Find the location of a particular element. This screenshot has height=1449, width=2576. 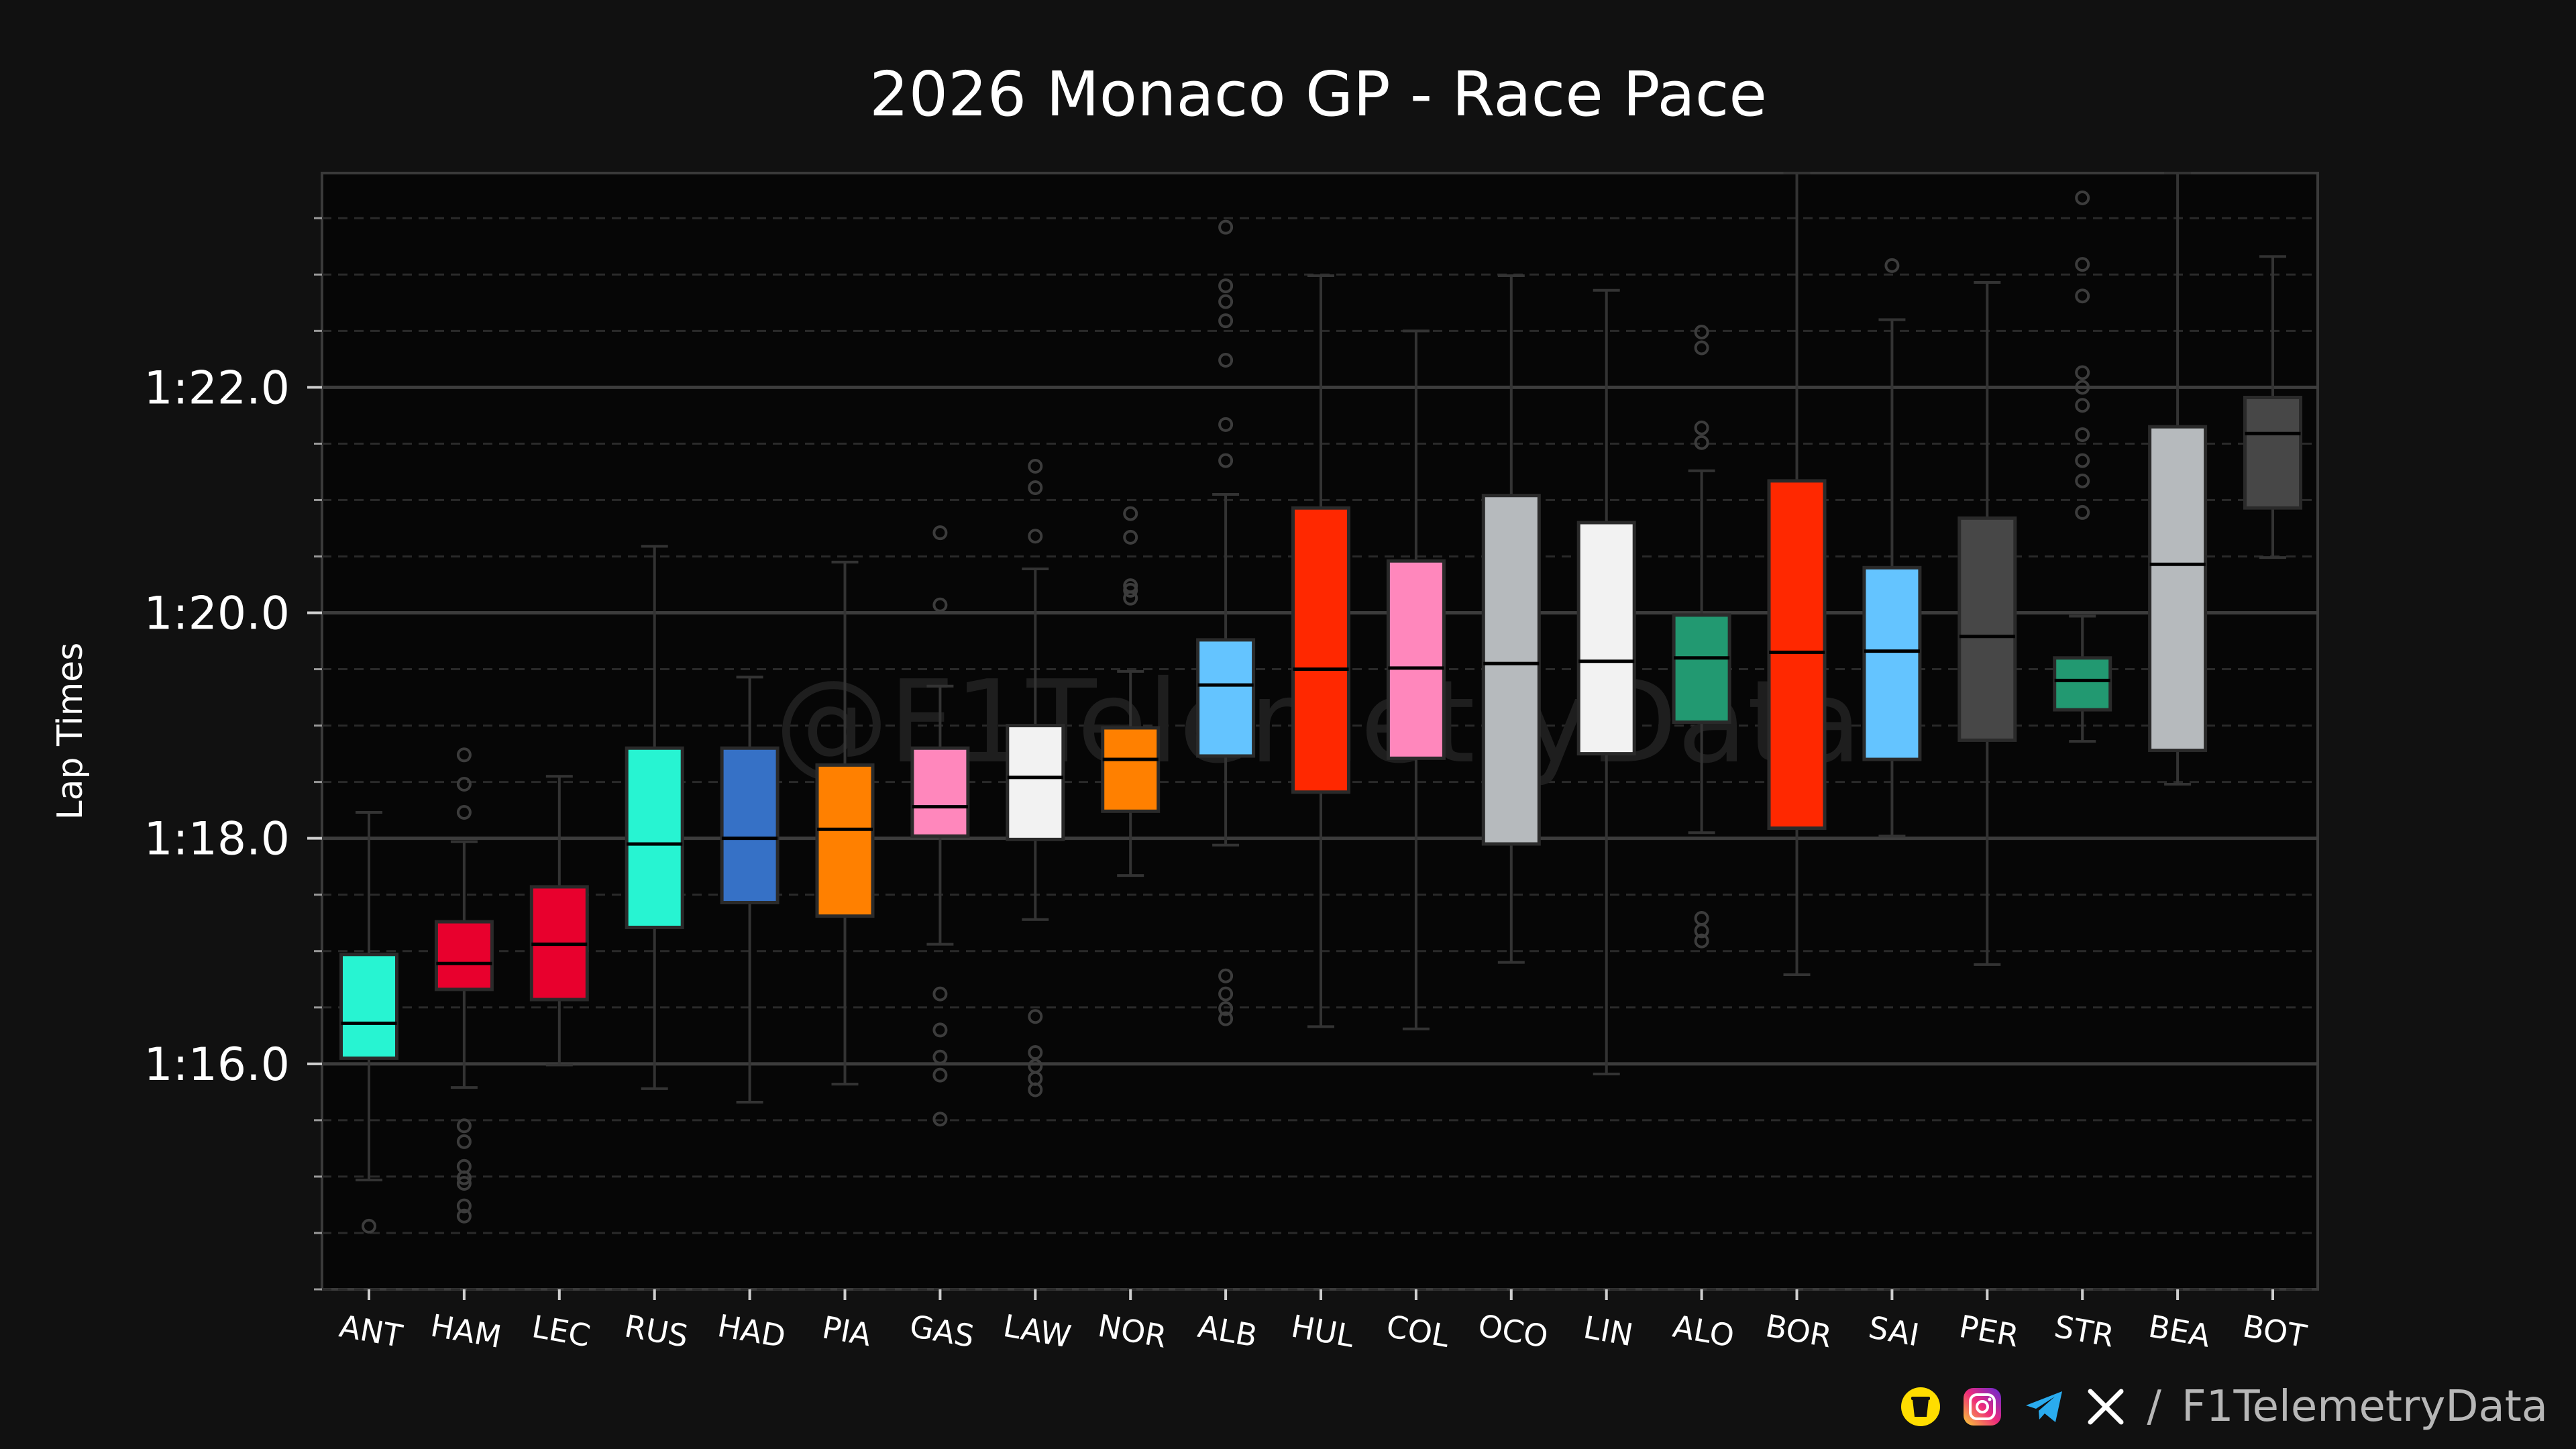

x-icon is located at coordinates (2106, 1407).